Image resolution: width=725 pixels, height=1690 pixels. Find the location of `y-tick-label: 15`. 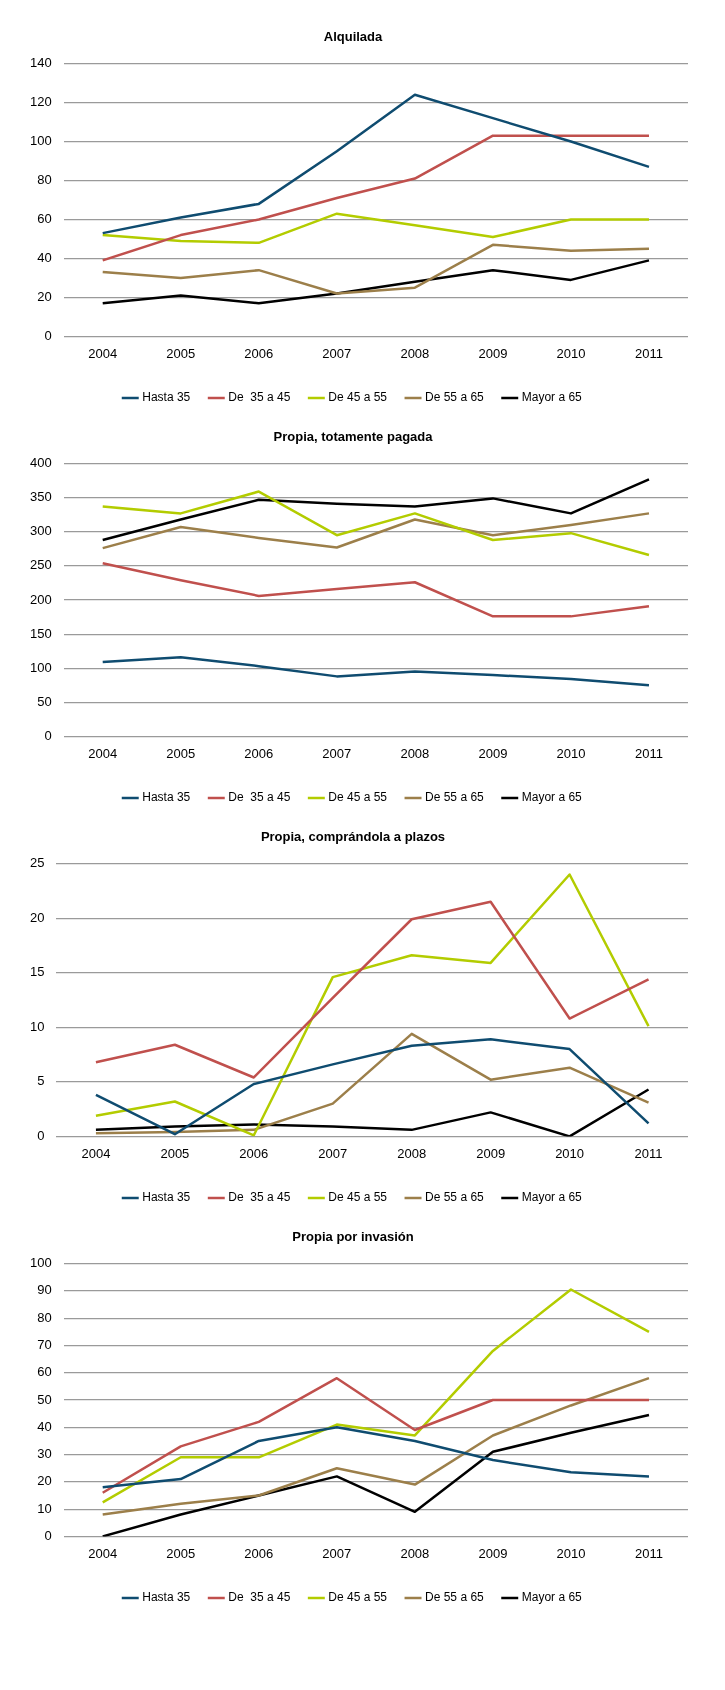

y-tick-label: 15 is located at coordinates (37, 972).